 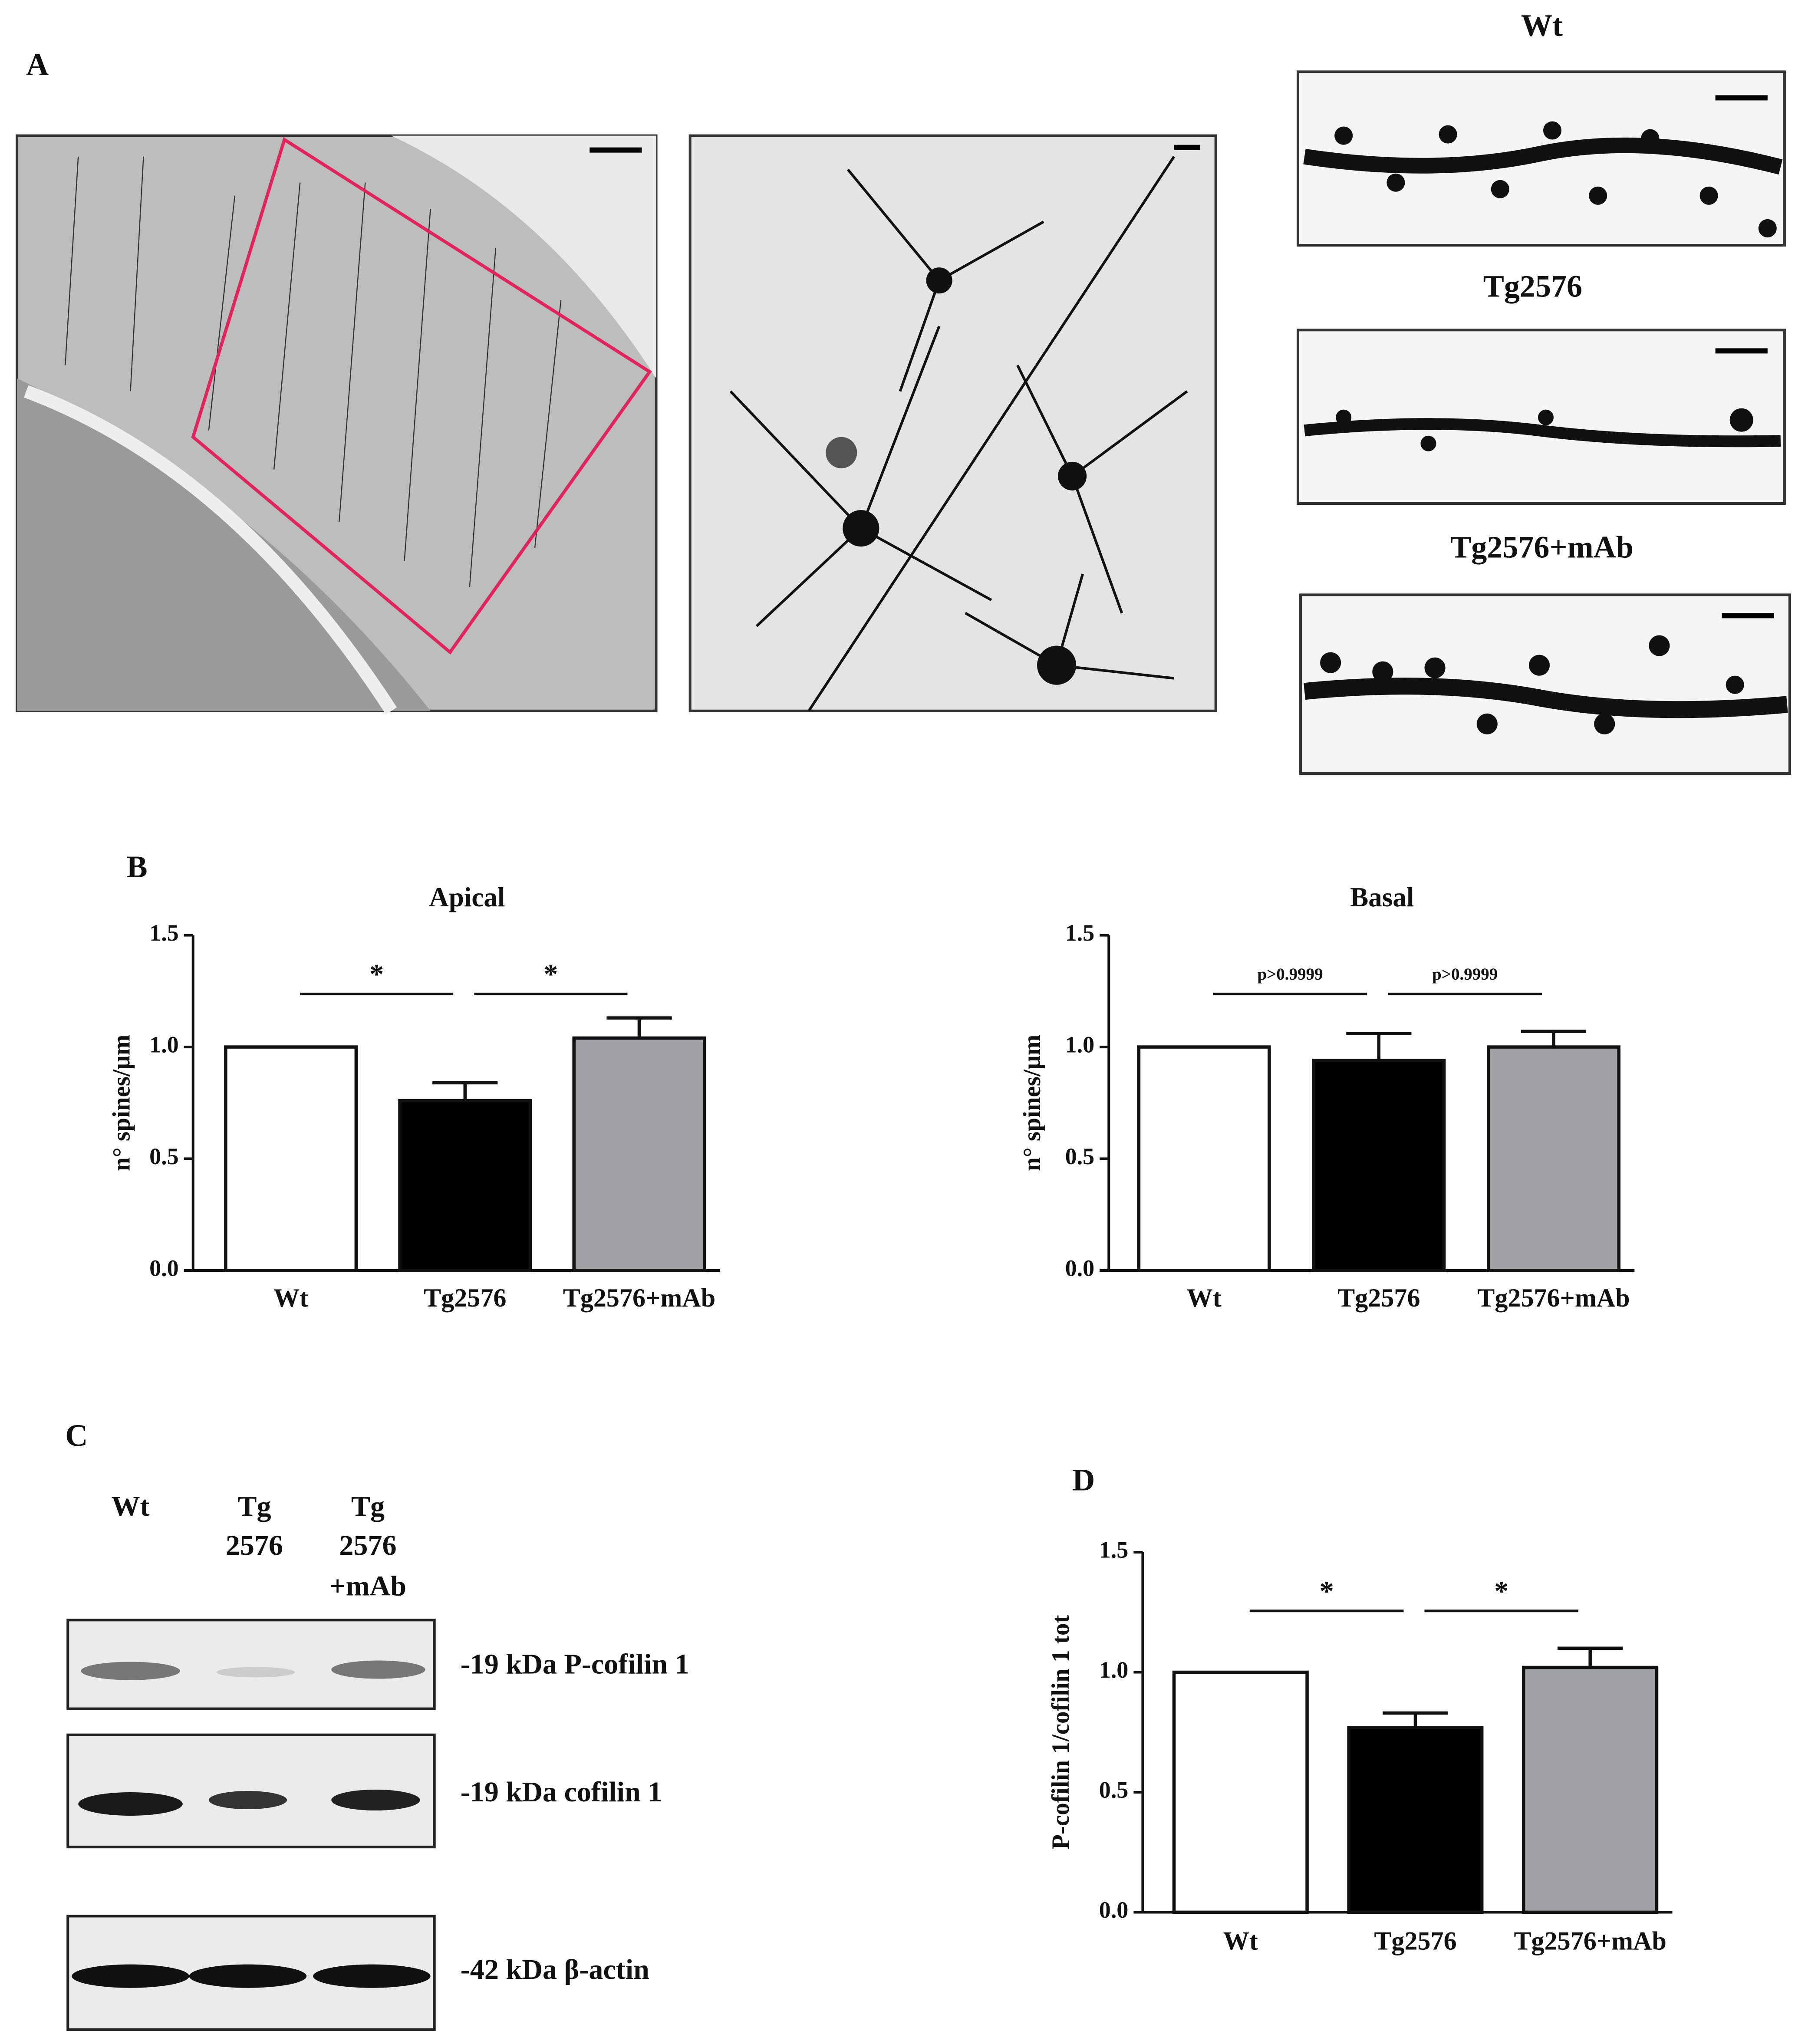 I want to click on band-label: -42 kDa β-actin, so click(x=555, y=1969).